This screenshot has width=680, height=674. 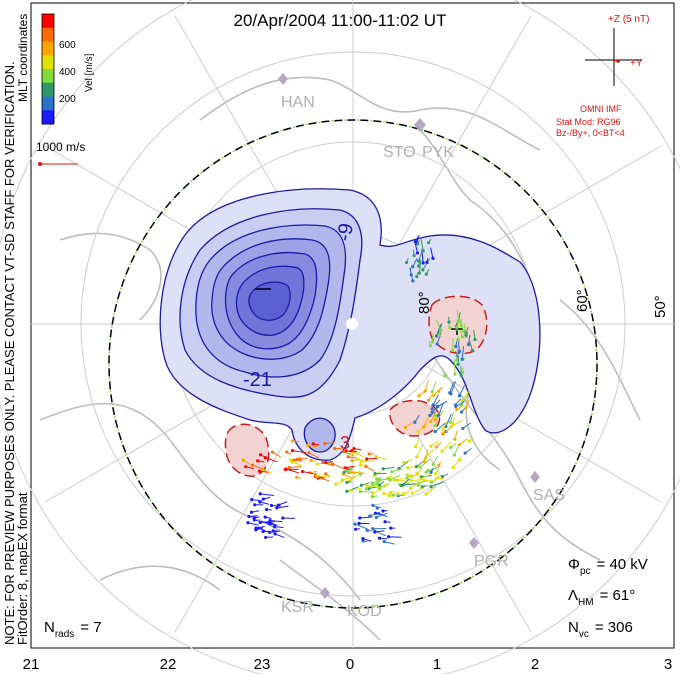 What do you see at coordinates (364, 611) in the screenshot?
I see `station-kod: KOD` at bounding box center [364, 611].